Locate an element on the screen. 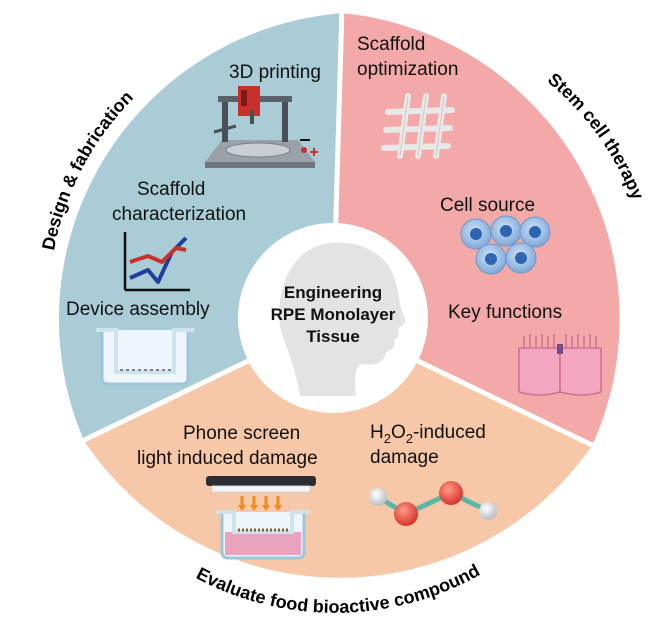  scaffold-optimization-label-line1: Scaffold is located at coordinates (391, 44).